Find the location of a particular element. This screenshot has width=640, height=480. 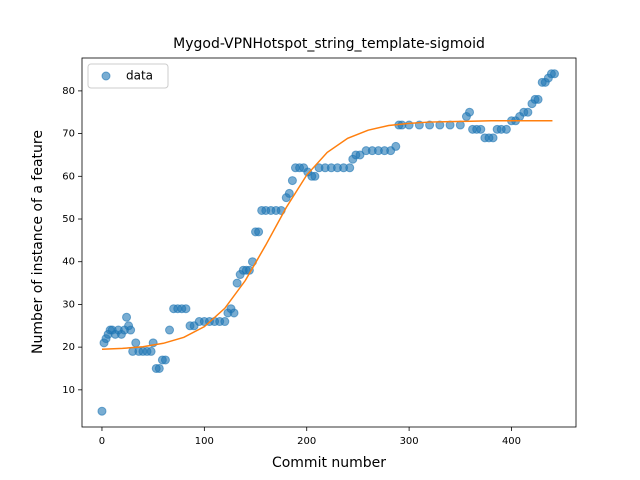

chart-title: Mygod-VPNHotspot_string_template-sigmoid is located at coordinates (329, 44).